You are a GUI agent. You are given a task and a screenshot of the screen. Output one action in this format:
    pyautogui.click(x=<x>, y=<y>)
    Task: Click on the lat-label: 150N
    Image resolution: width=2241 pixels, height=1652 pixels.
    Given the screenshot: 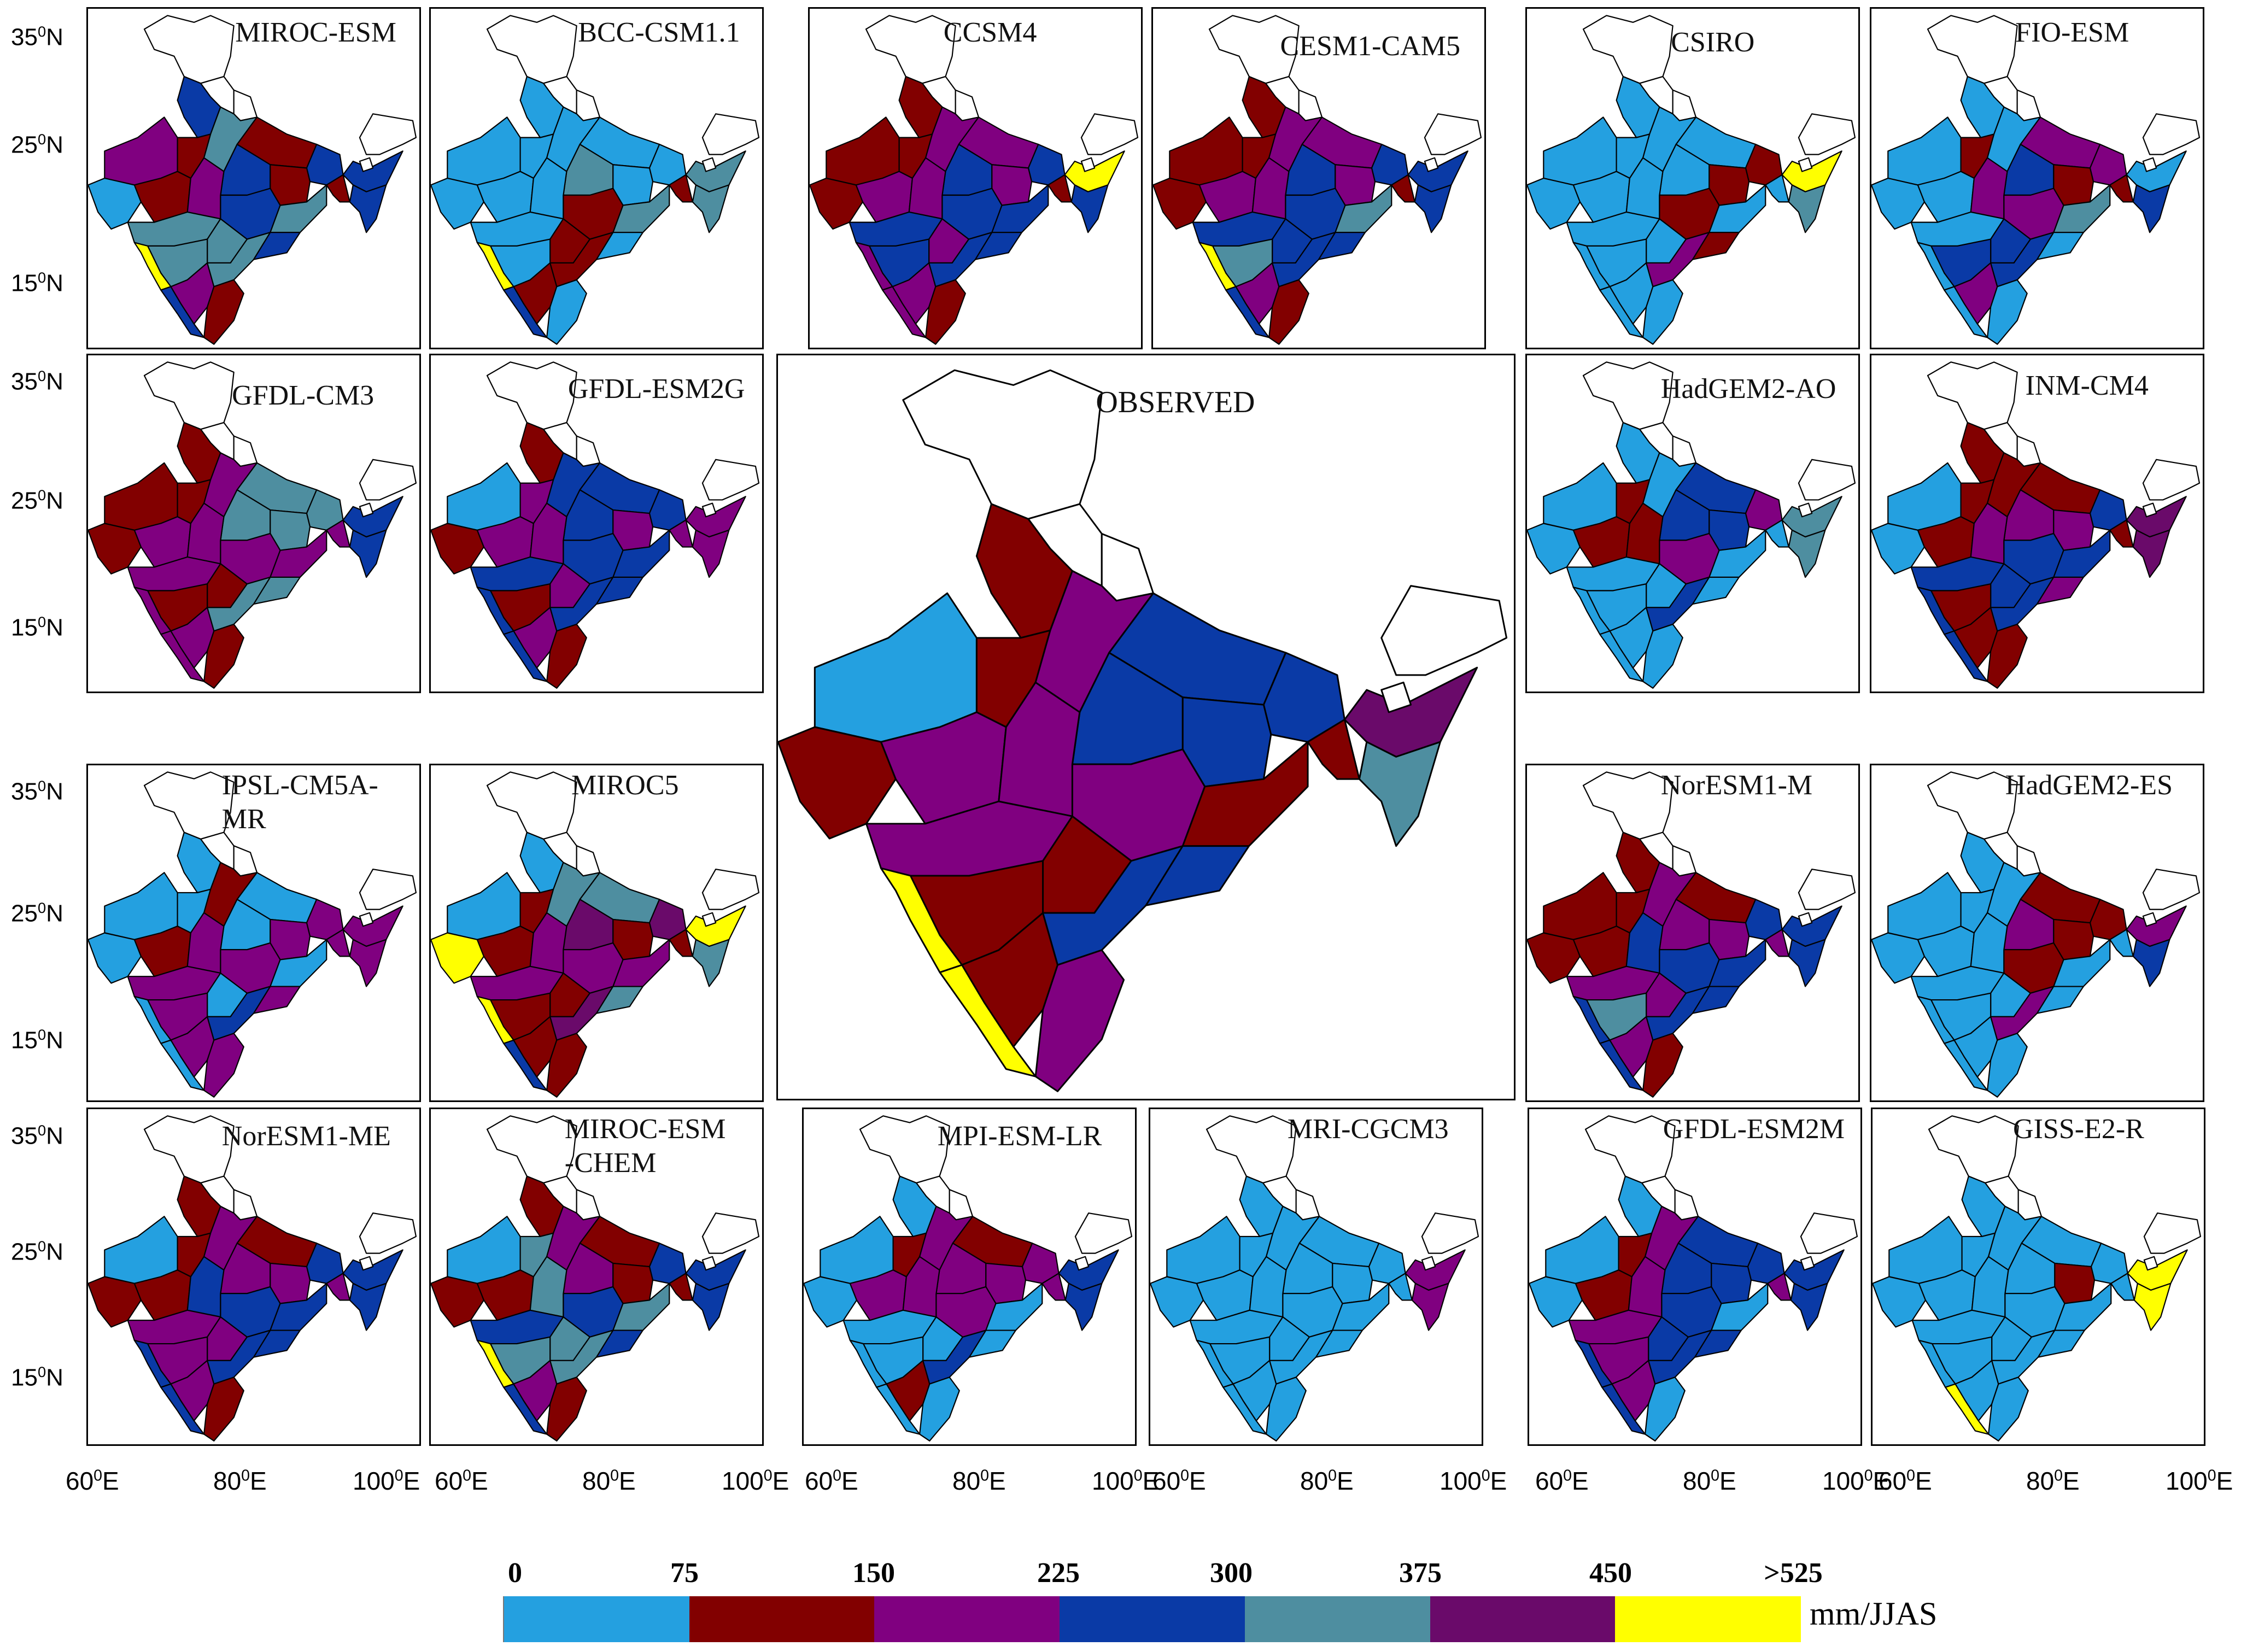 What is the action you would take?
    pyautogui.click(x=37, y=627)
    